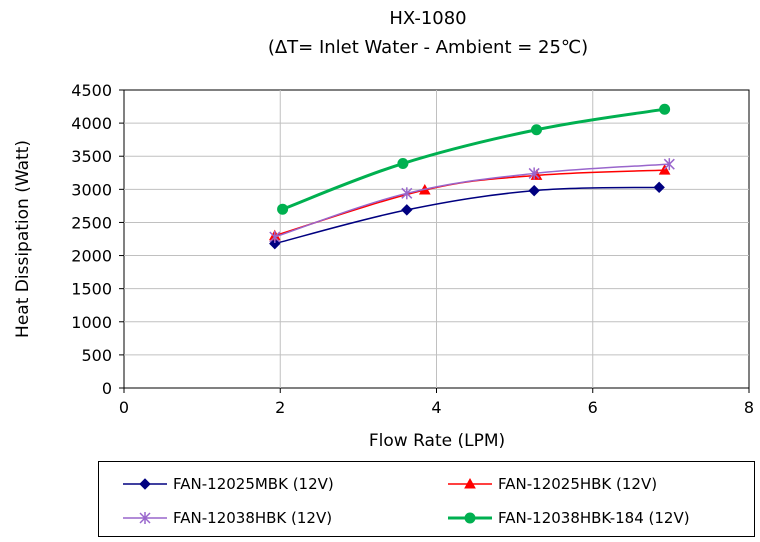 This screenshot has height=542, width=760. I want to click on chart-title: HX-1080, so click(427, 18).